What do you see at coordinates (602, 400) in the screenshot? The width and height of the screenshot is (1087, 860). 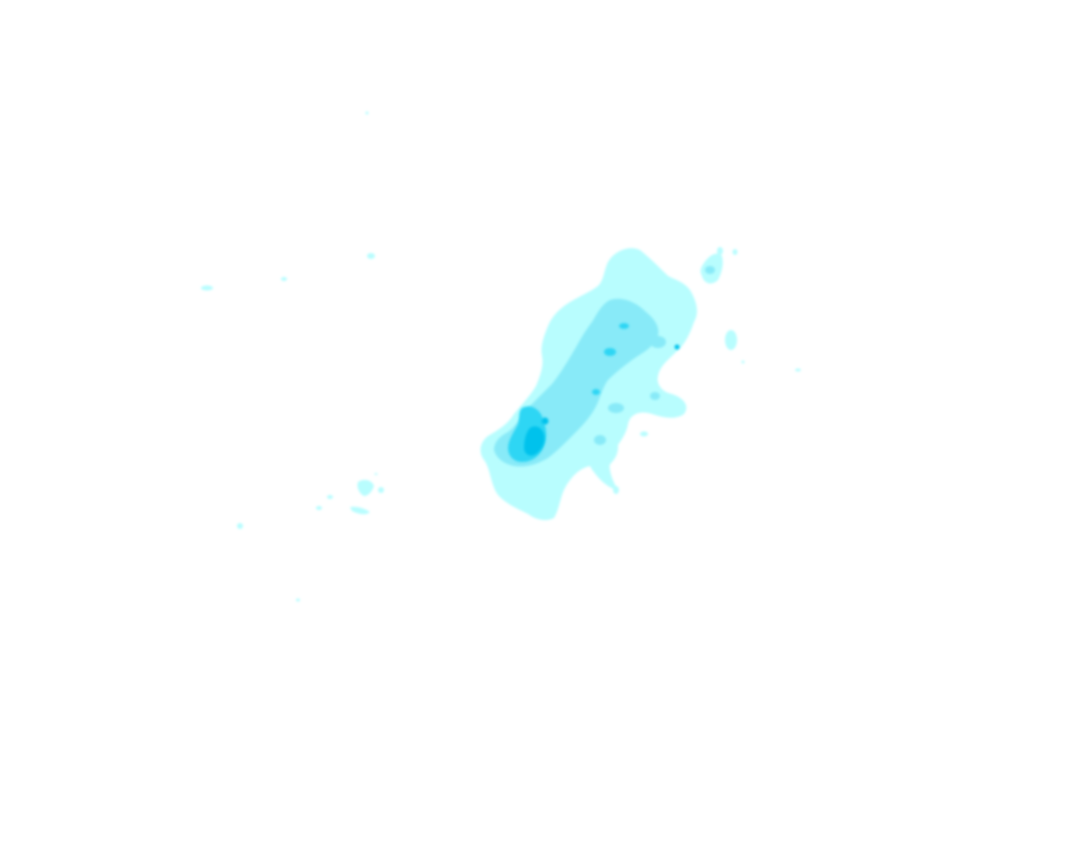 I see `precipitation-core-very-heavy` at bounding box center [602, 400].